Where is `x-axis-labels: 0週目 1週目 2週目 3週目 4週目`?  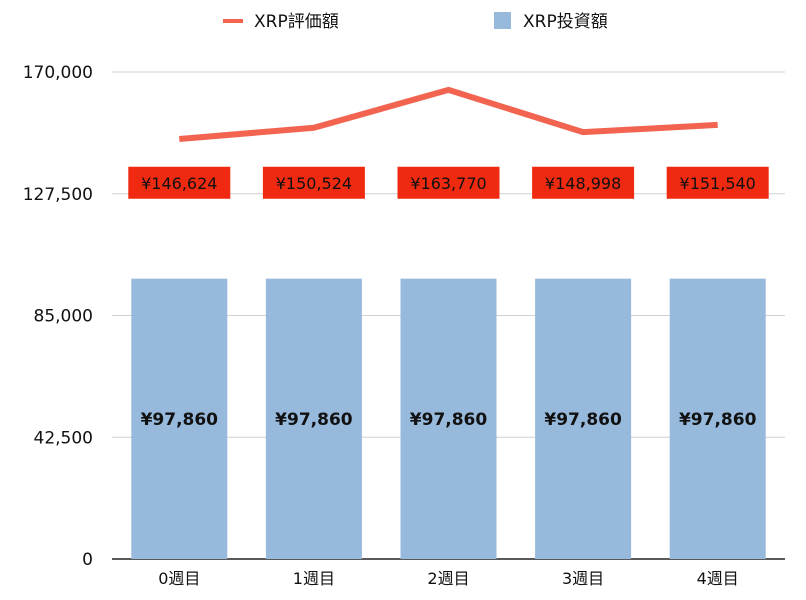
x-axis-labels: 0週目 1週目 2週目 3週目 4週目 is located at coordinates (448, 578).